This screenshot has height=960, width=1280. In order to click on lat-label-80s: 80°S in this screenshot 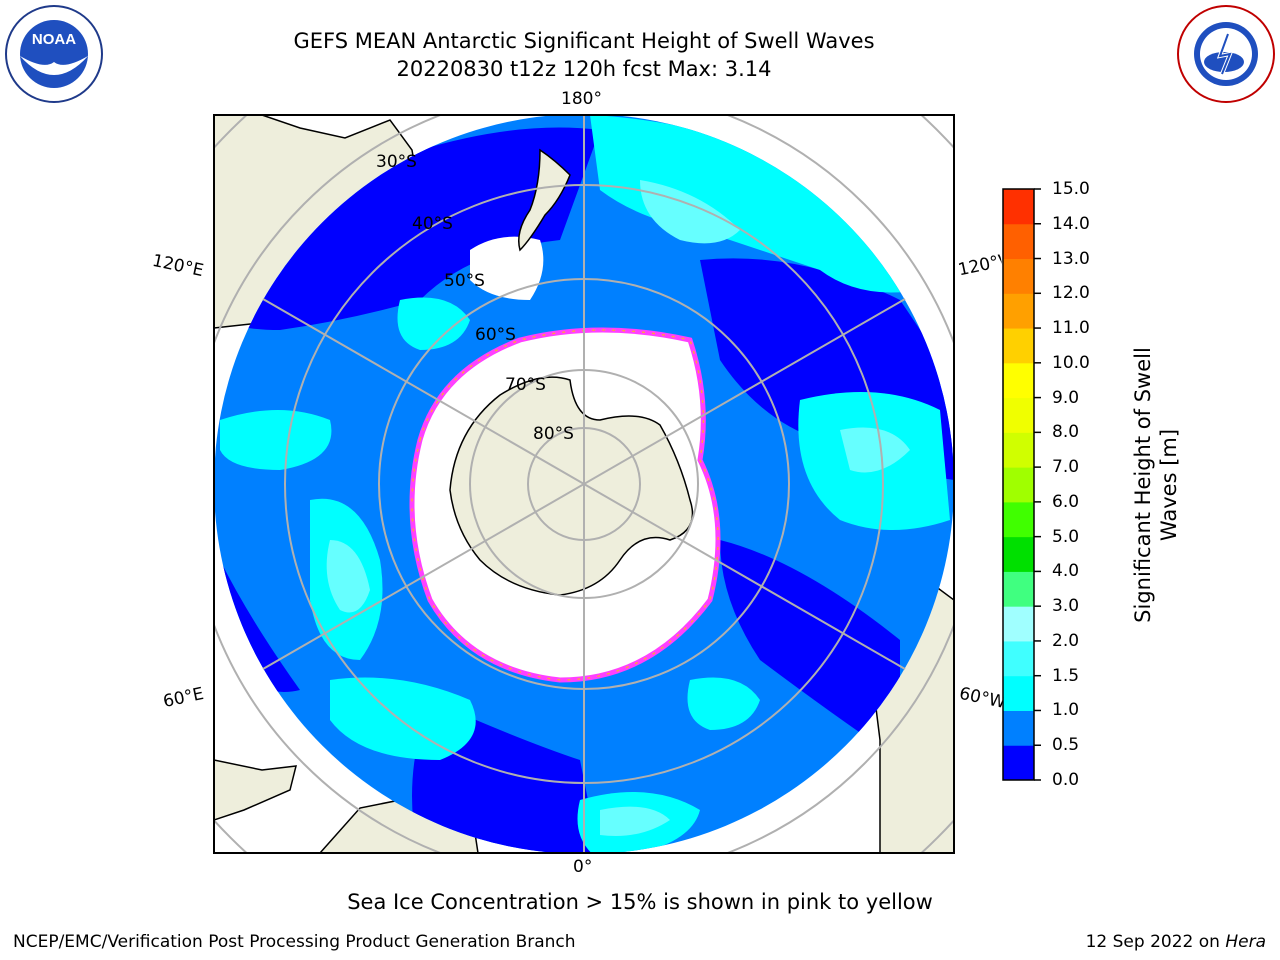, I will do `click(553, 434)`.